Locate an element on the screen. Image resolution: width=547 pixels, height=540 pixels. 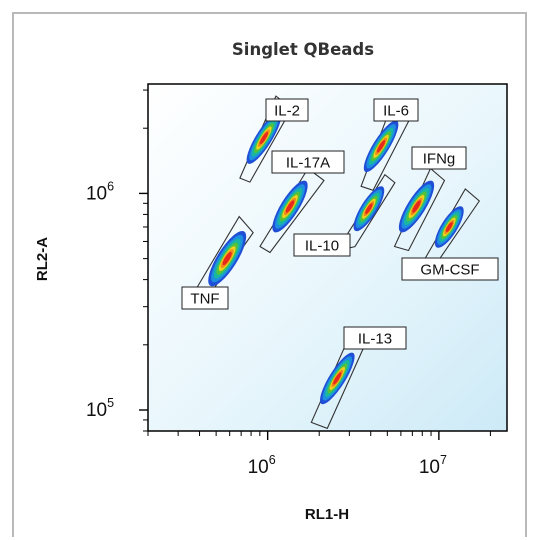
y-axis-label: RL2-A is located at coordinates (42, 259).